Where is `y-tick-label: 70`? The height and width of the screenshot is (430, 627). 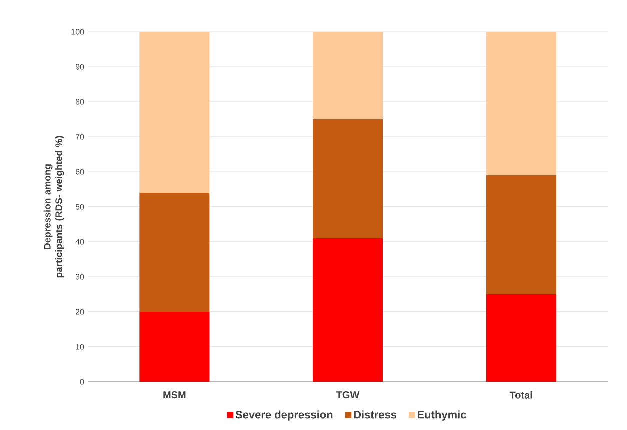
y-tick-label: 70 is located at coordinates (80, 137).